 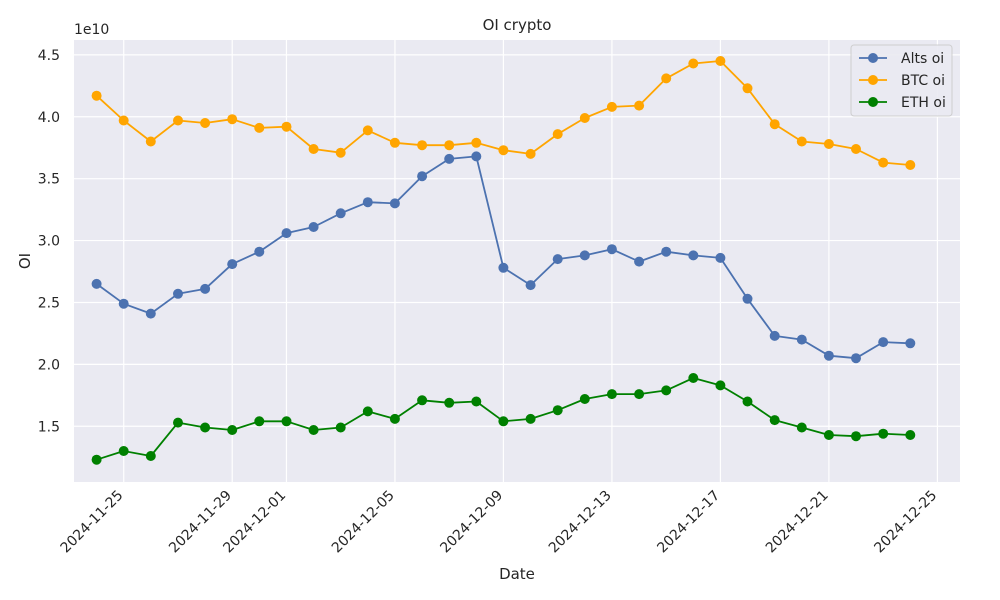 I want to click on y-tick-label: 2.5, so click(x=49, y=303).